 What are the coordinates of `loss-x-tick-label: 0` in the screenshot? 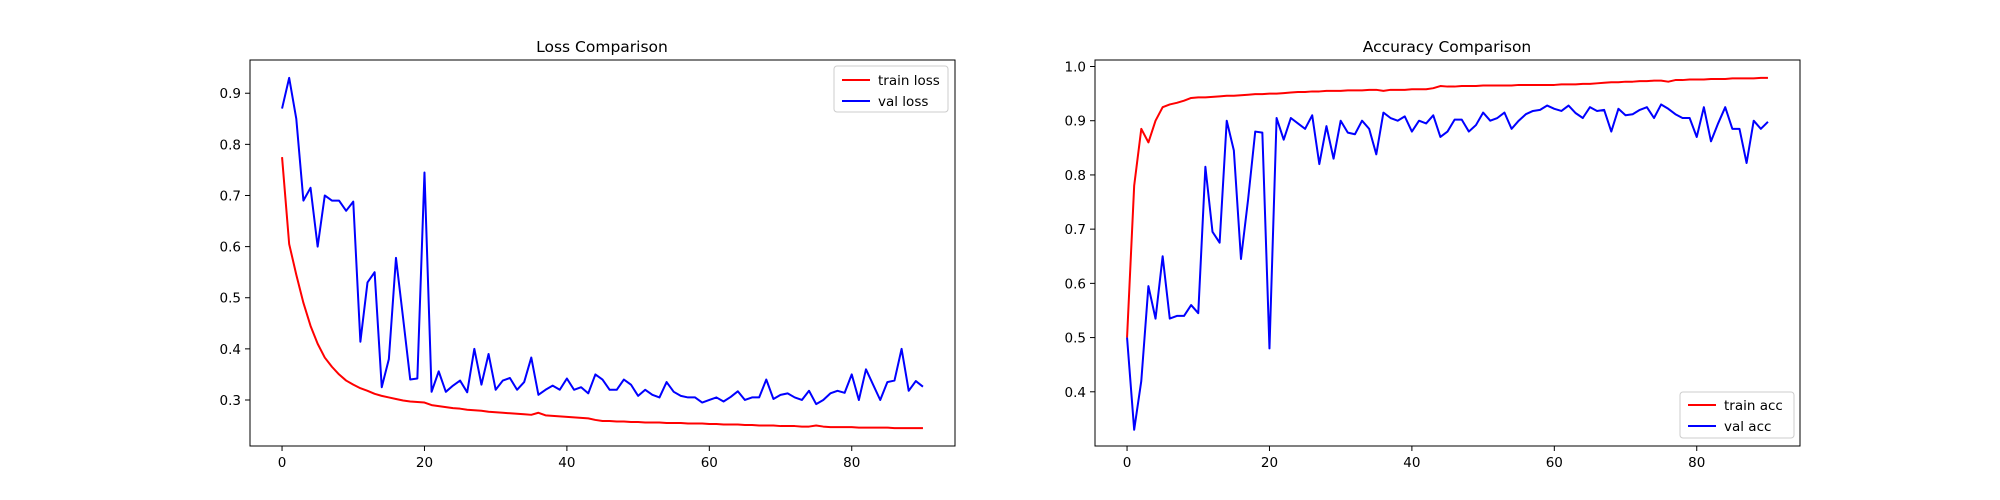 It's located at (282, 463).